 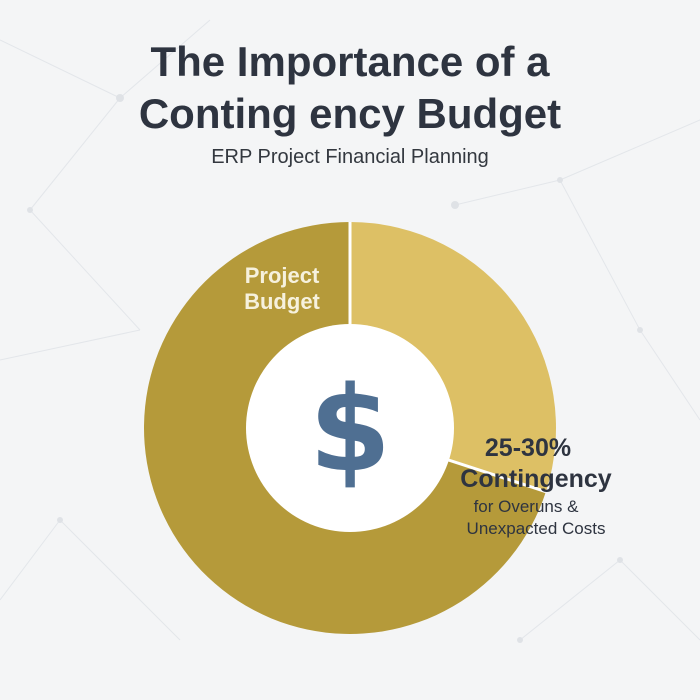 I want to click on title-line-1: The Importance of a, so click(x=350, y=61).